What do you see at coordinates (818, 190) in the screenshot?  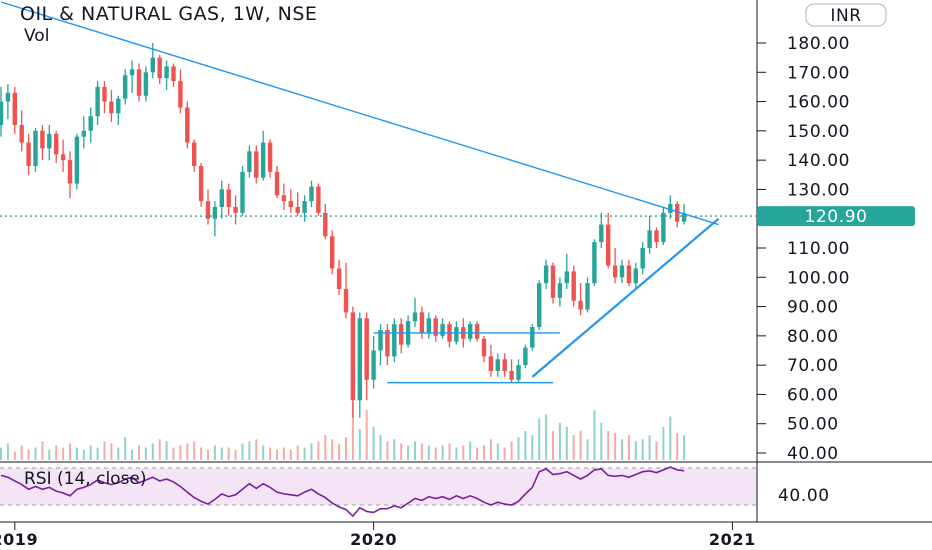 I see `price-tick-label: 130.00` at bounding box center [818, 190].